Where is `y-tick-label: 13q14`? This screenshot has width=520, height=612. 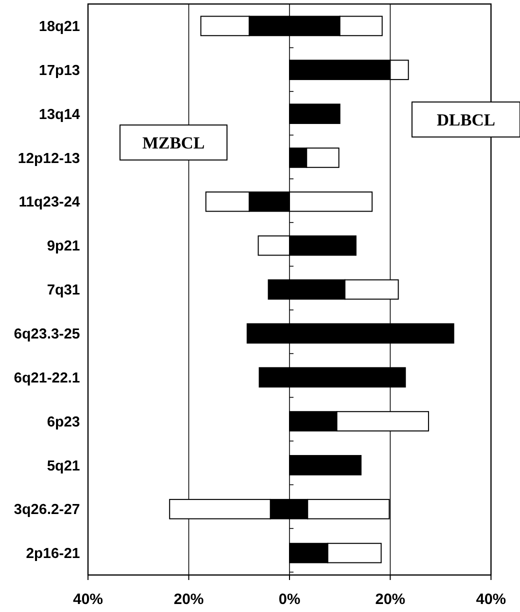 y-tick-label: 13q14 is located at coordinates (59, 114).